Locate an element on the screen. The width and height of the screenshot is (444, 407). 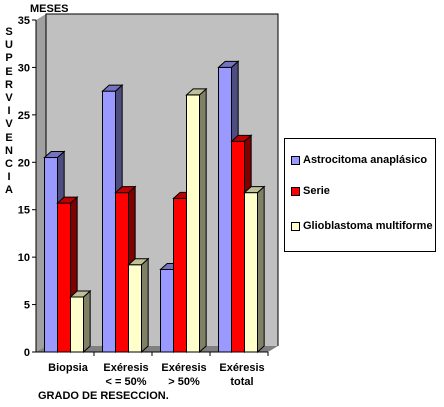
y-axis-label-letter: R is located at coordinates (9, 84).